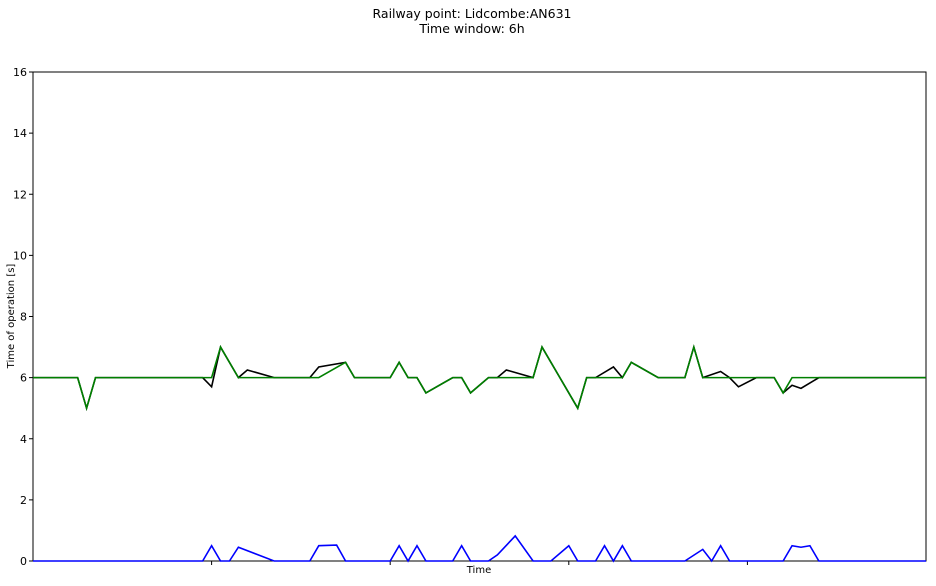  I want to click on y-axis-label: Time of operation [s], so click(11, 317).